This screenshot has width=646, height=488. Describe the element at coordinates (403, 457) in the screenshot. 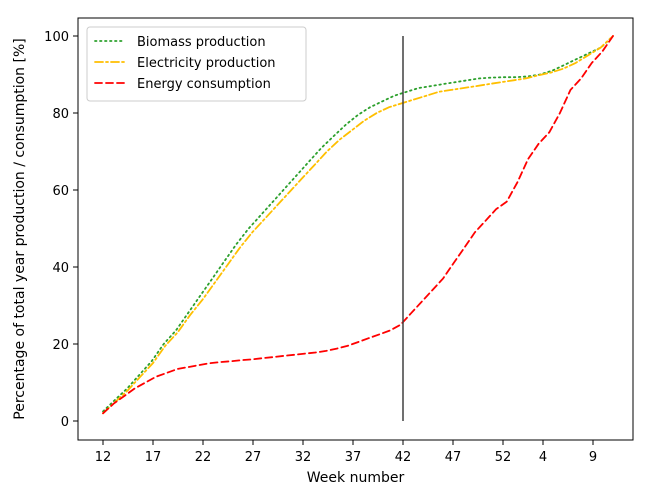

I see `x-tick-label: 42` at that location.